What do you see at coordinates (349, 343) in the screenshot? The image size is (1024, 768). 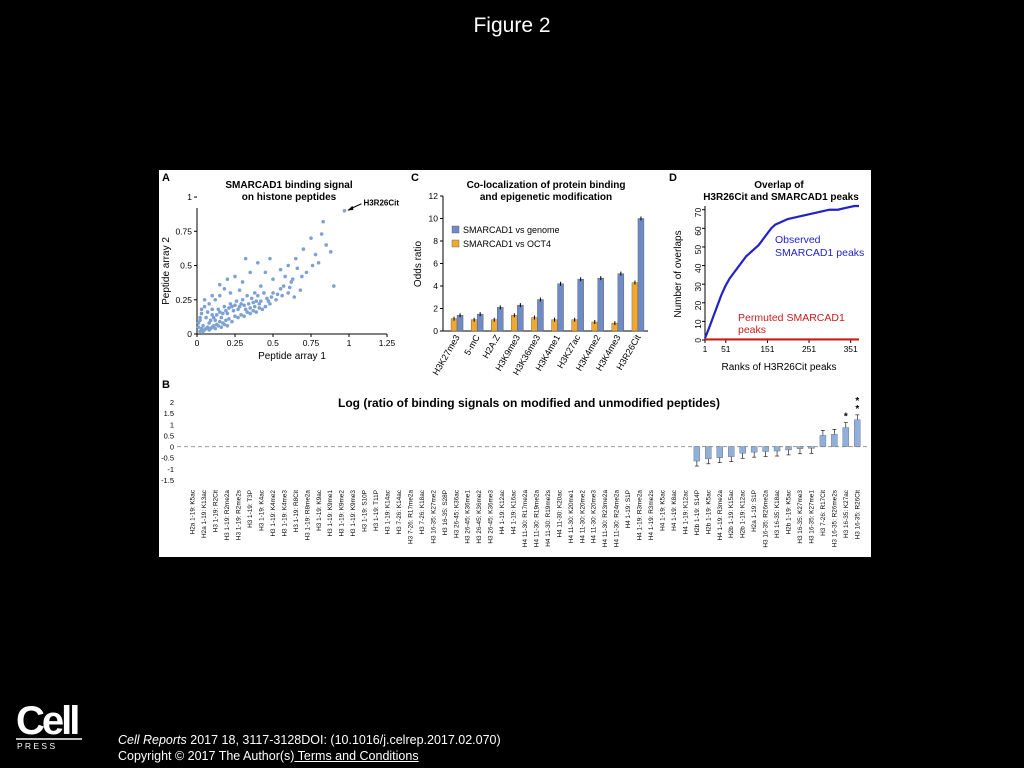 I see `x-tick-label: 1` at bounding box center [349, 343].